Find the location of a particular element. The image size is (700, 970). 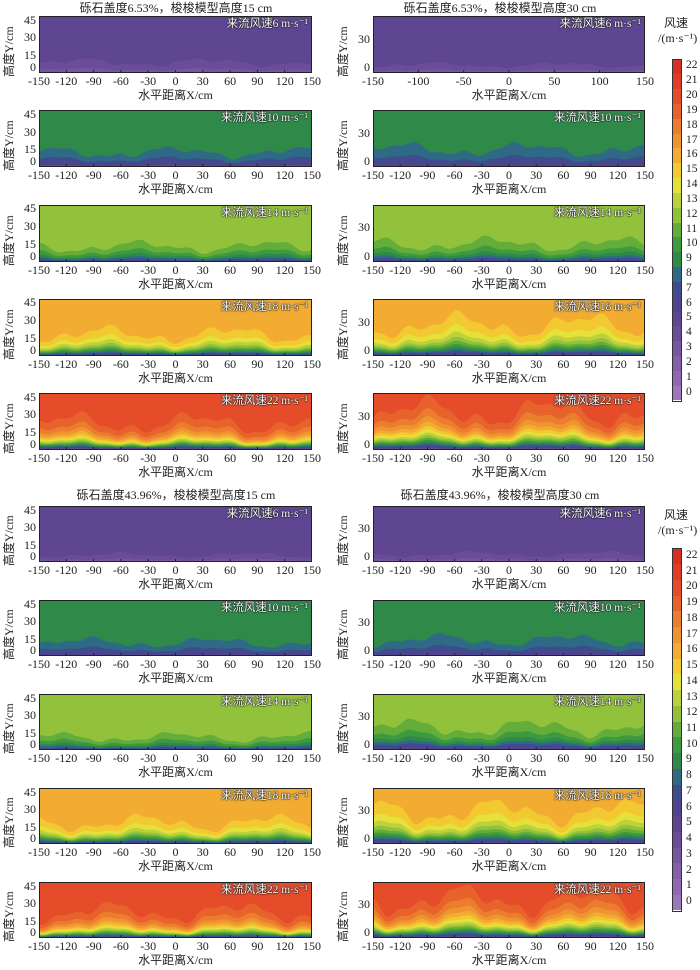

x-tick-label: 90 is located at coordinates (257, 852).